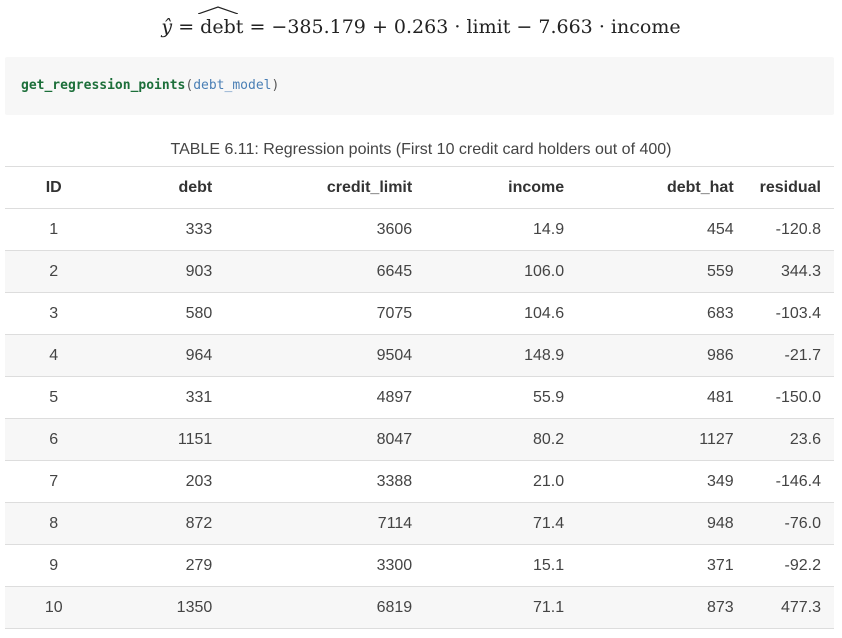 This screenshot has height=638, width=842. What do you see at coordinates (164, 397) in the screenshot?
I see `debt-cell: 331` at bounding box center [164, 397].